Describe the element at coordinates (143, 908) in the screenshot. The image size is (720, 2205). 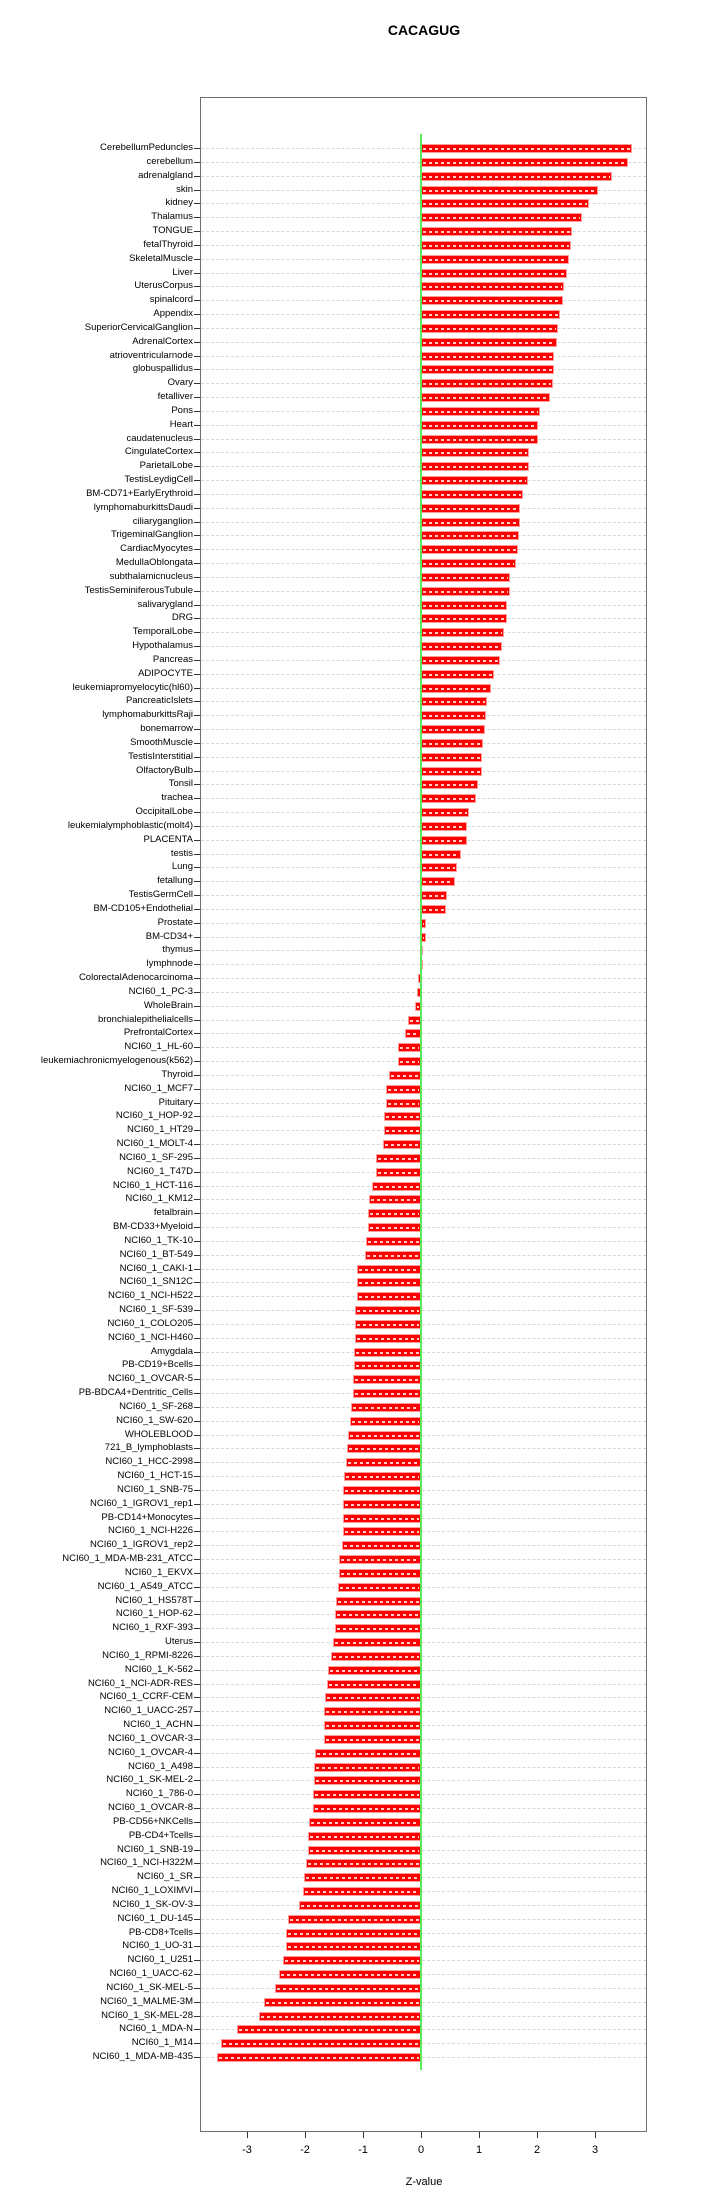
I see `category-label: BM-CD105+Endothelial` at that location.